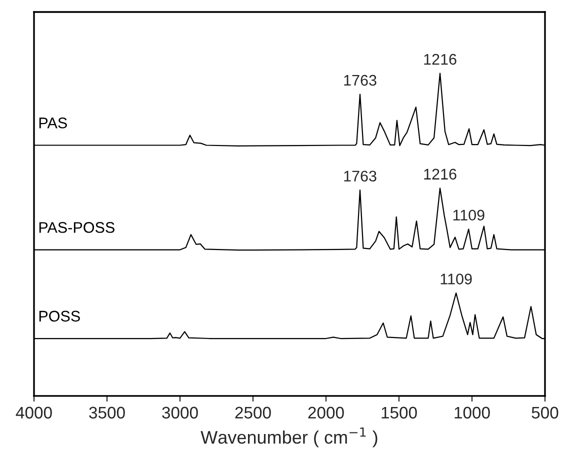  I want to click on x-tick-label: 3000, so click(180, 412).